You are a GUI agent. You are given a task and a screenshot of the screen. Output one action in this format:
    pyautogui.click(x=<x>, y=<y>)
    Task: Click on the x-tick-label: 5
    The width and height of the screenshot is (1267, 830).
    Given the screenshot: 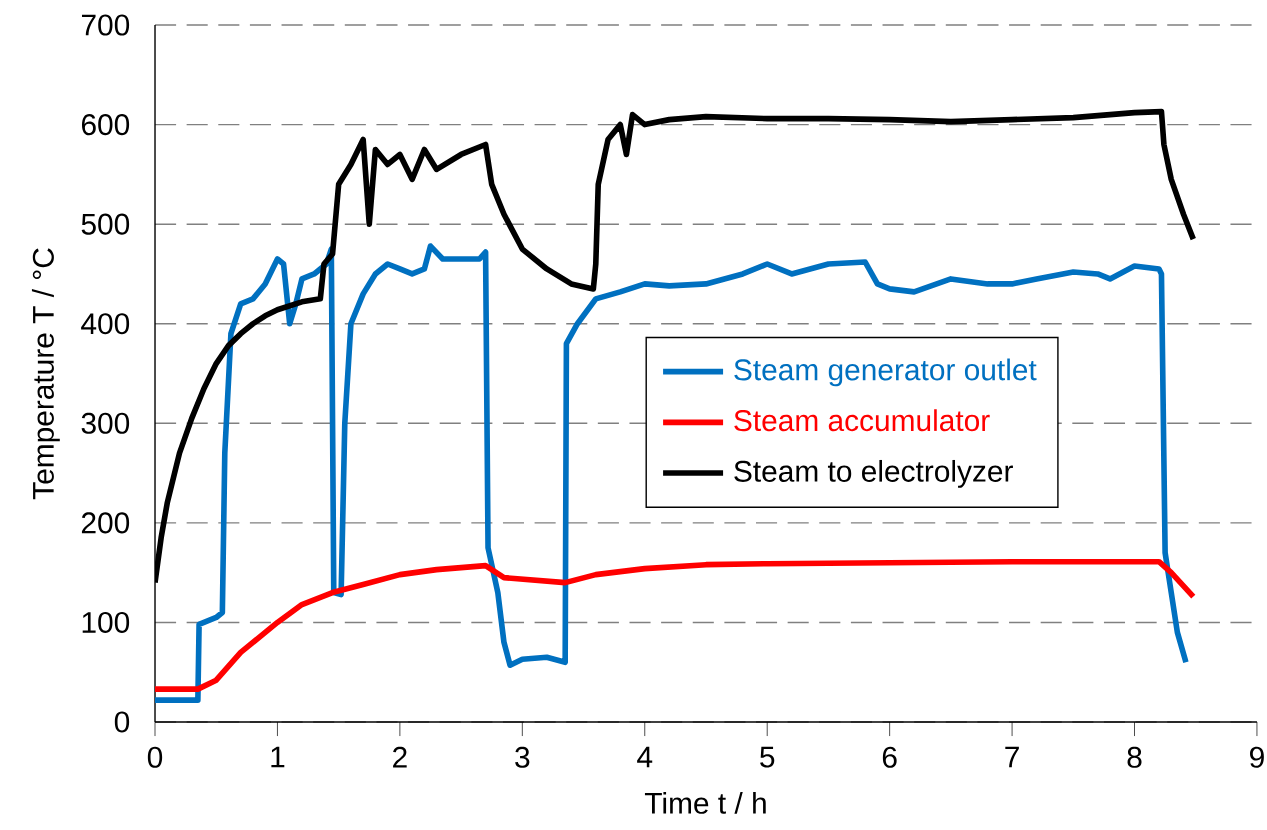 What is the action you would take?
    pyautogui.click(x=767, y=757)
    